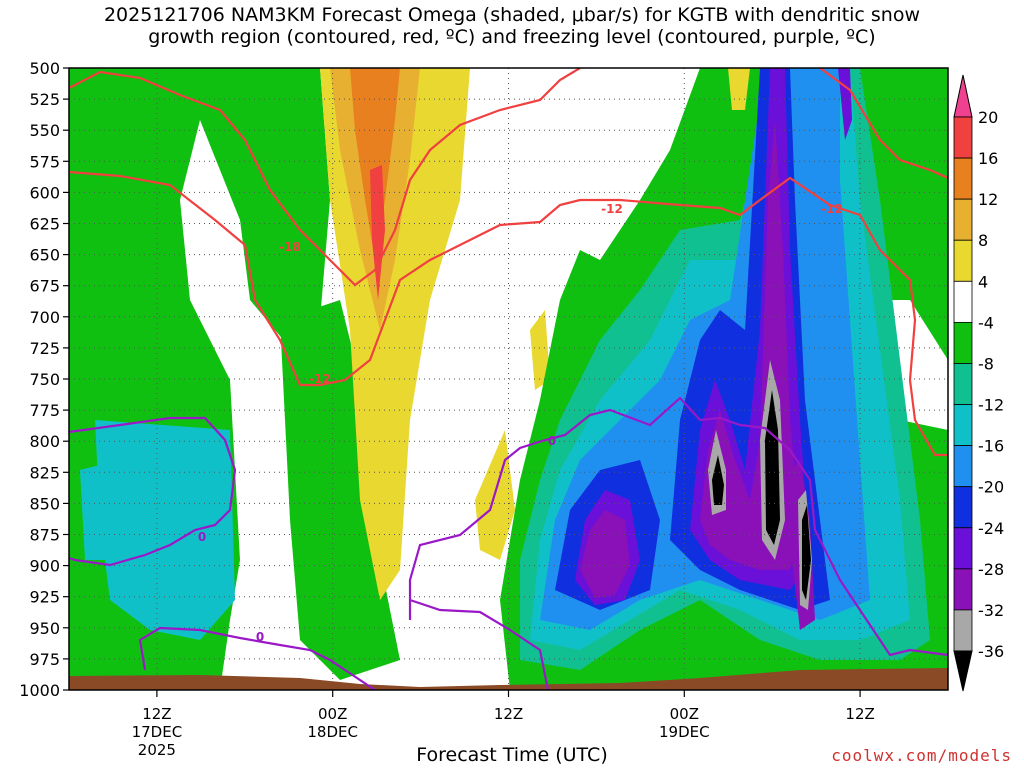 The width and height of the screenshot is (1024, 768). What do you see at coordinates (512, 755) in the screenshot?
I see `x-axis-title: Forecast Time (UTC)` at bounding box center [512, 755].